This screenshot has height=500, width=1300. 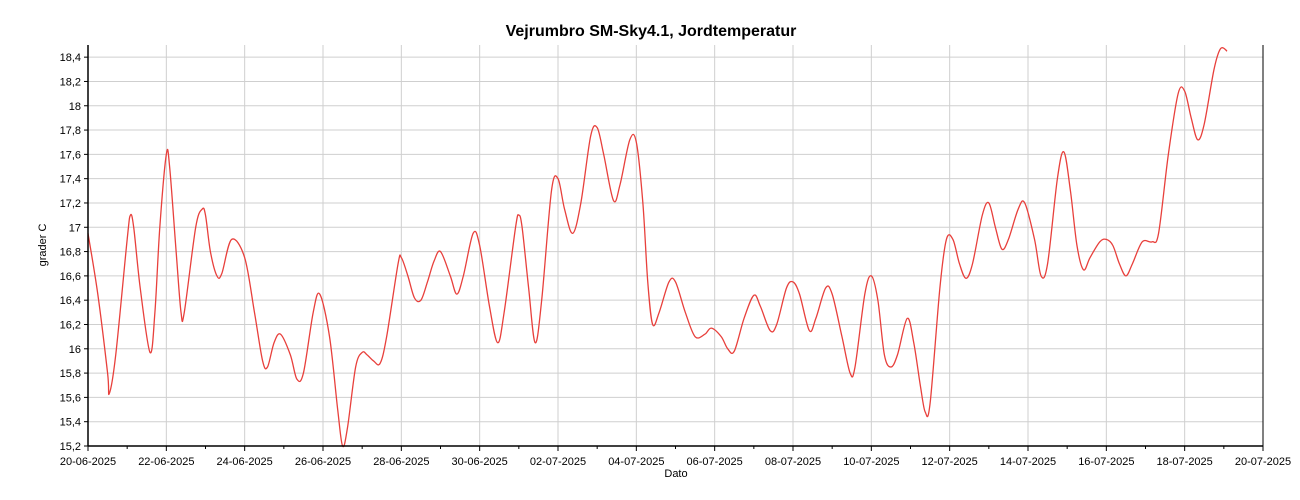 What do you see at coordinates (70, 180) in the screenshot?
I see `y-tick-label: 17,4` at bounding box center [70, 180].